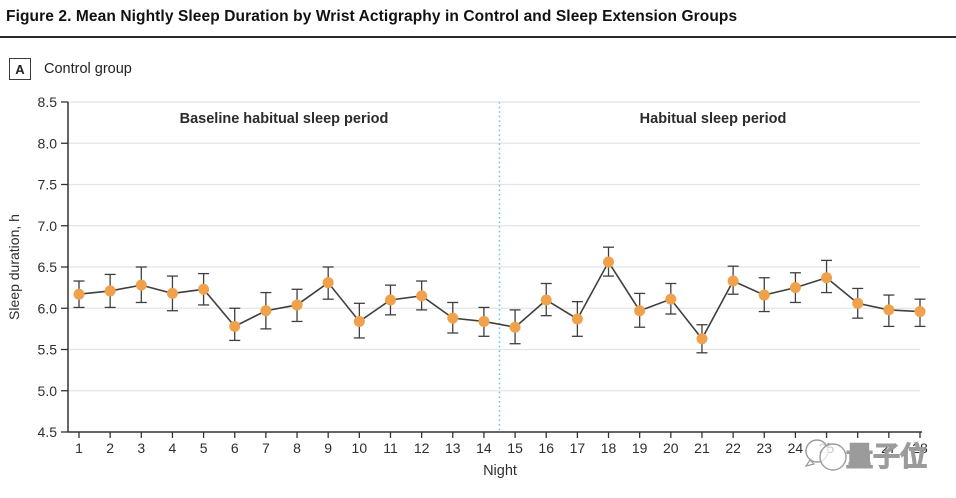 The height and width of the screenshot is (498, 956). I want to click on qbitai-watermark: 量子位, so click(866, 456).